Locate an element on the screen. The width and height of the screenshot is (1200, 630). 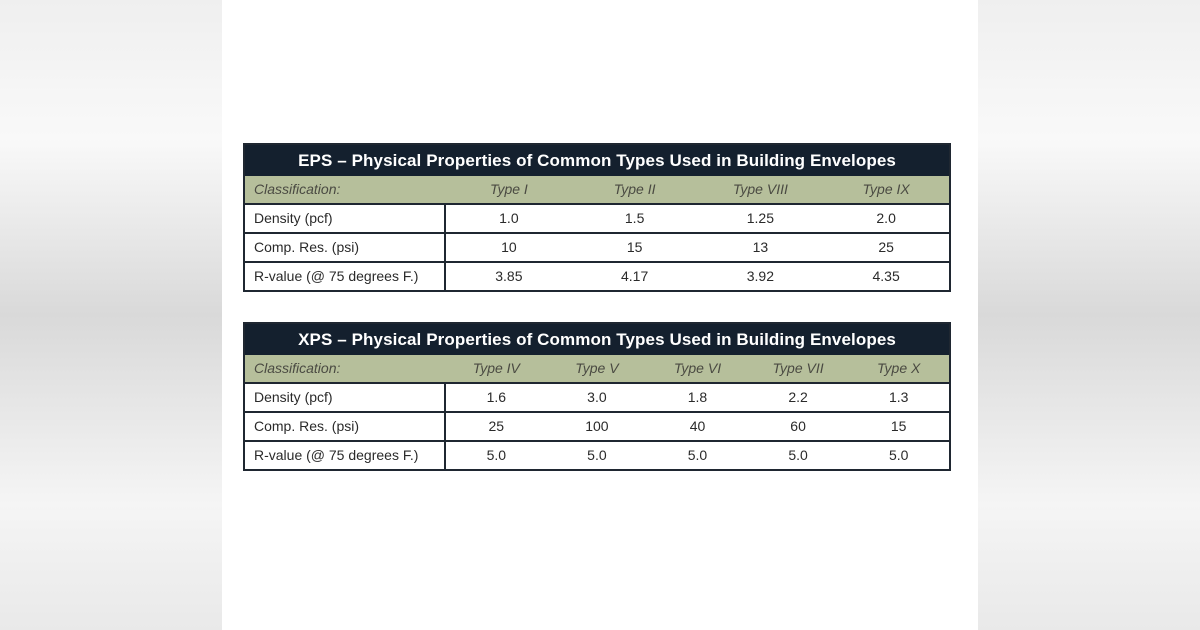
xps-title-abbr: XPS is located at coordinates (315, 339).